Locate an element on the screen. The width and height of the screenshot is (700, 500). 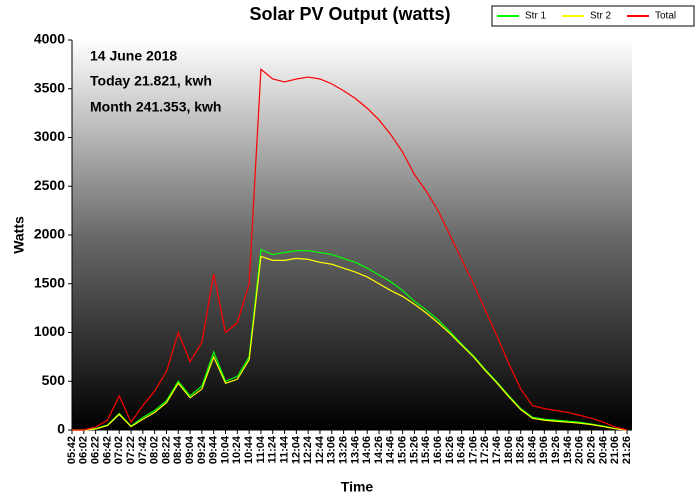
x-tick-label: 05:42 is located at coordinates (72, 450).